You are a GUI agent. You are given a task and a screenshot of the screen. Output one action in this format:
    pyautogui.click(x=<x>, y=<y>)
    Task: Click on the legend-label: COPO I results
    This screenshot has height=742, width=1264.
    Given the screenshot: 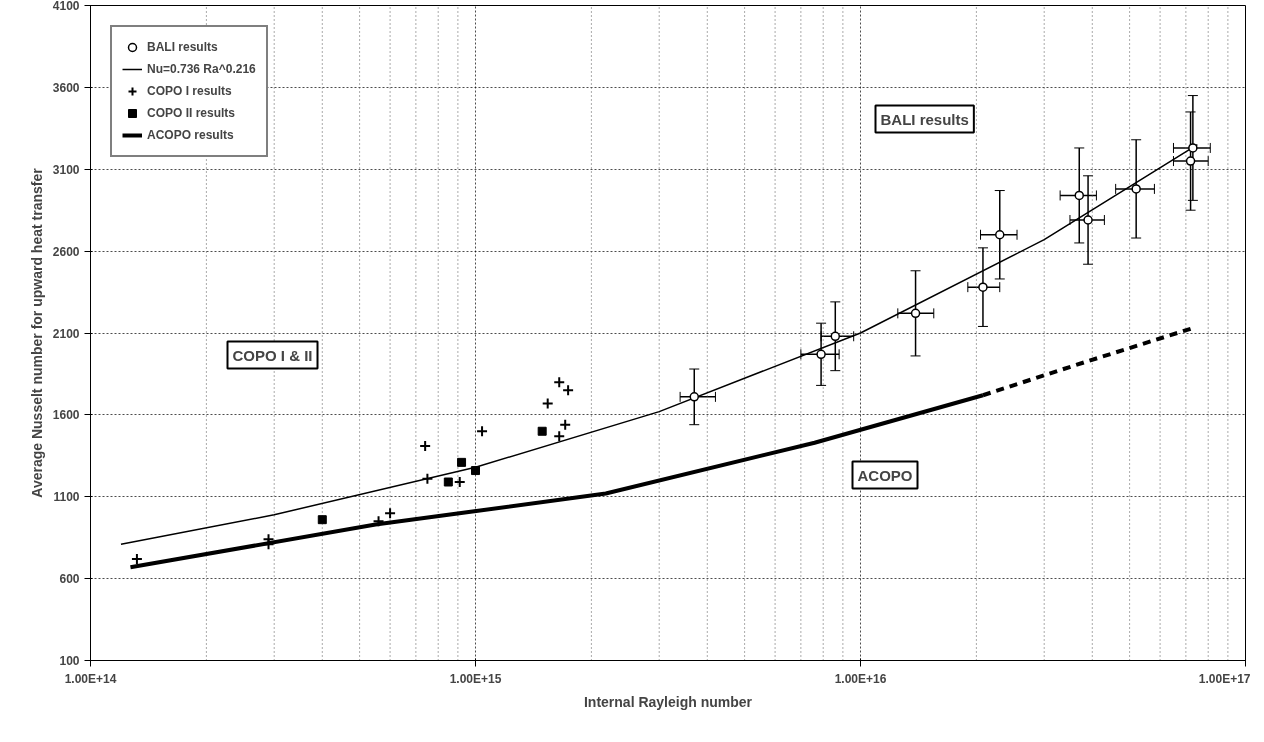 What is the action you would take?
    pyautogui.click(x=189, y=91)
    